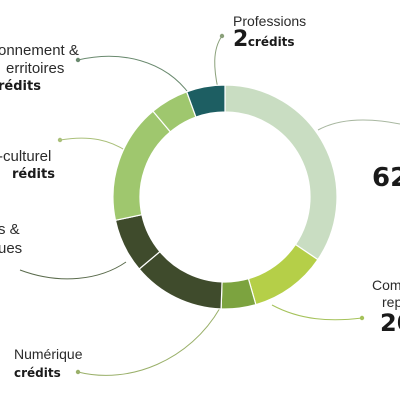  What do you see at coordinates (39, 50) in the screenshot?
I see `label-environnement-line1: onnement &` at bounding box center [39, 50].